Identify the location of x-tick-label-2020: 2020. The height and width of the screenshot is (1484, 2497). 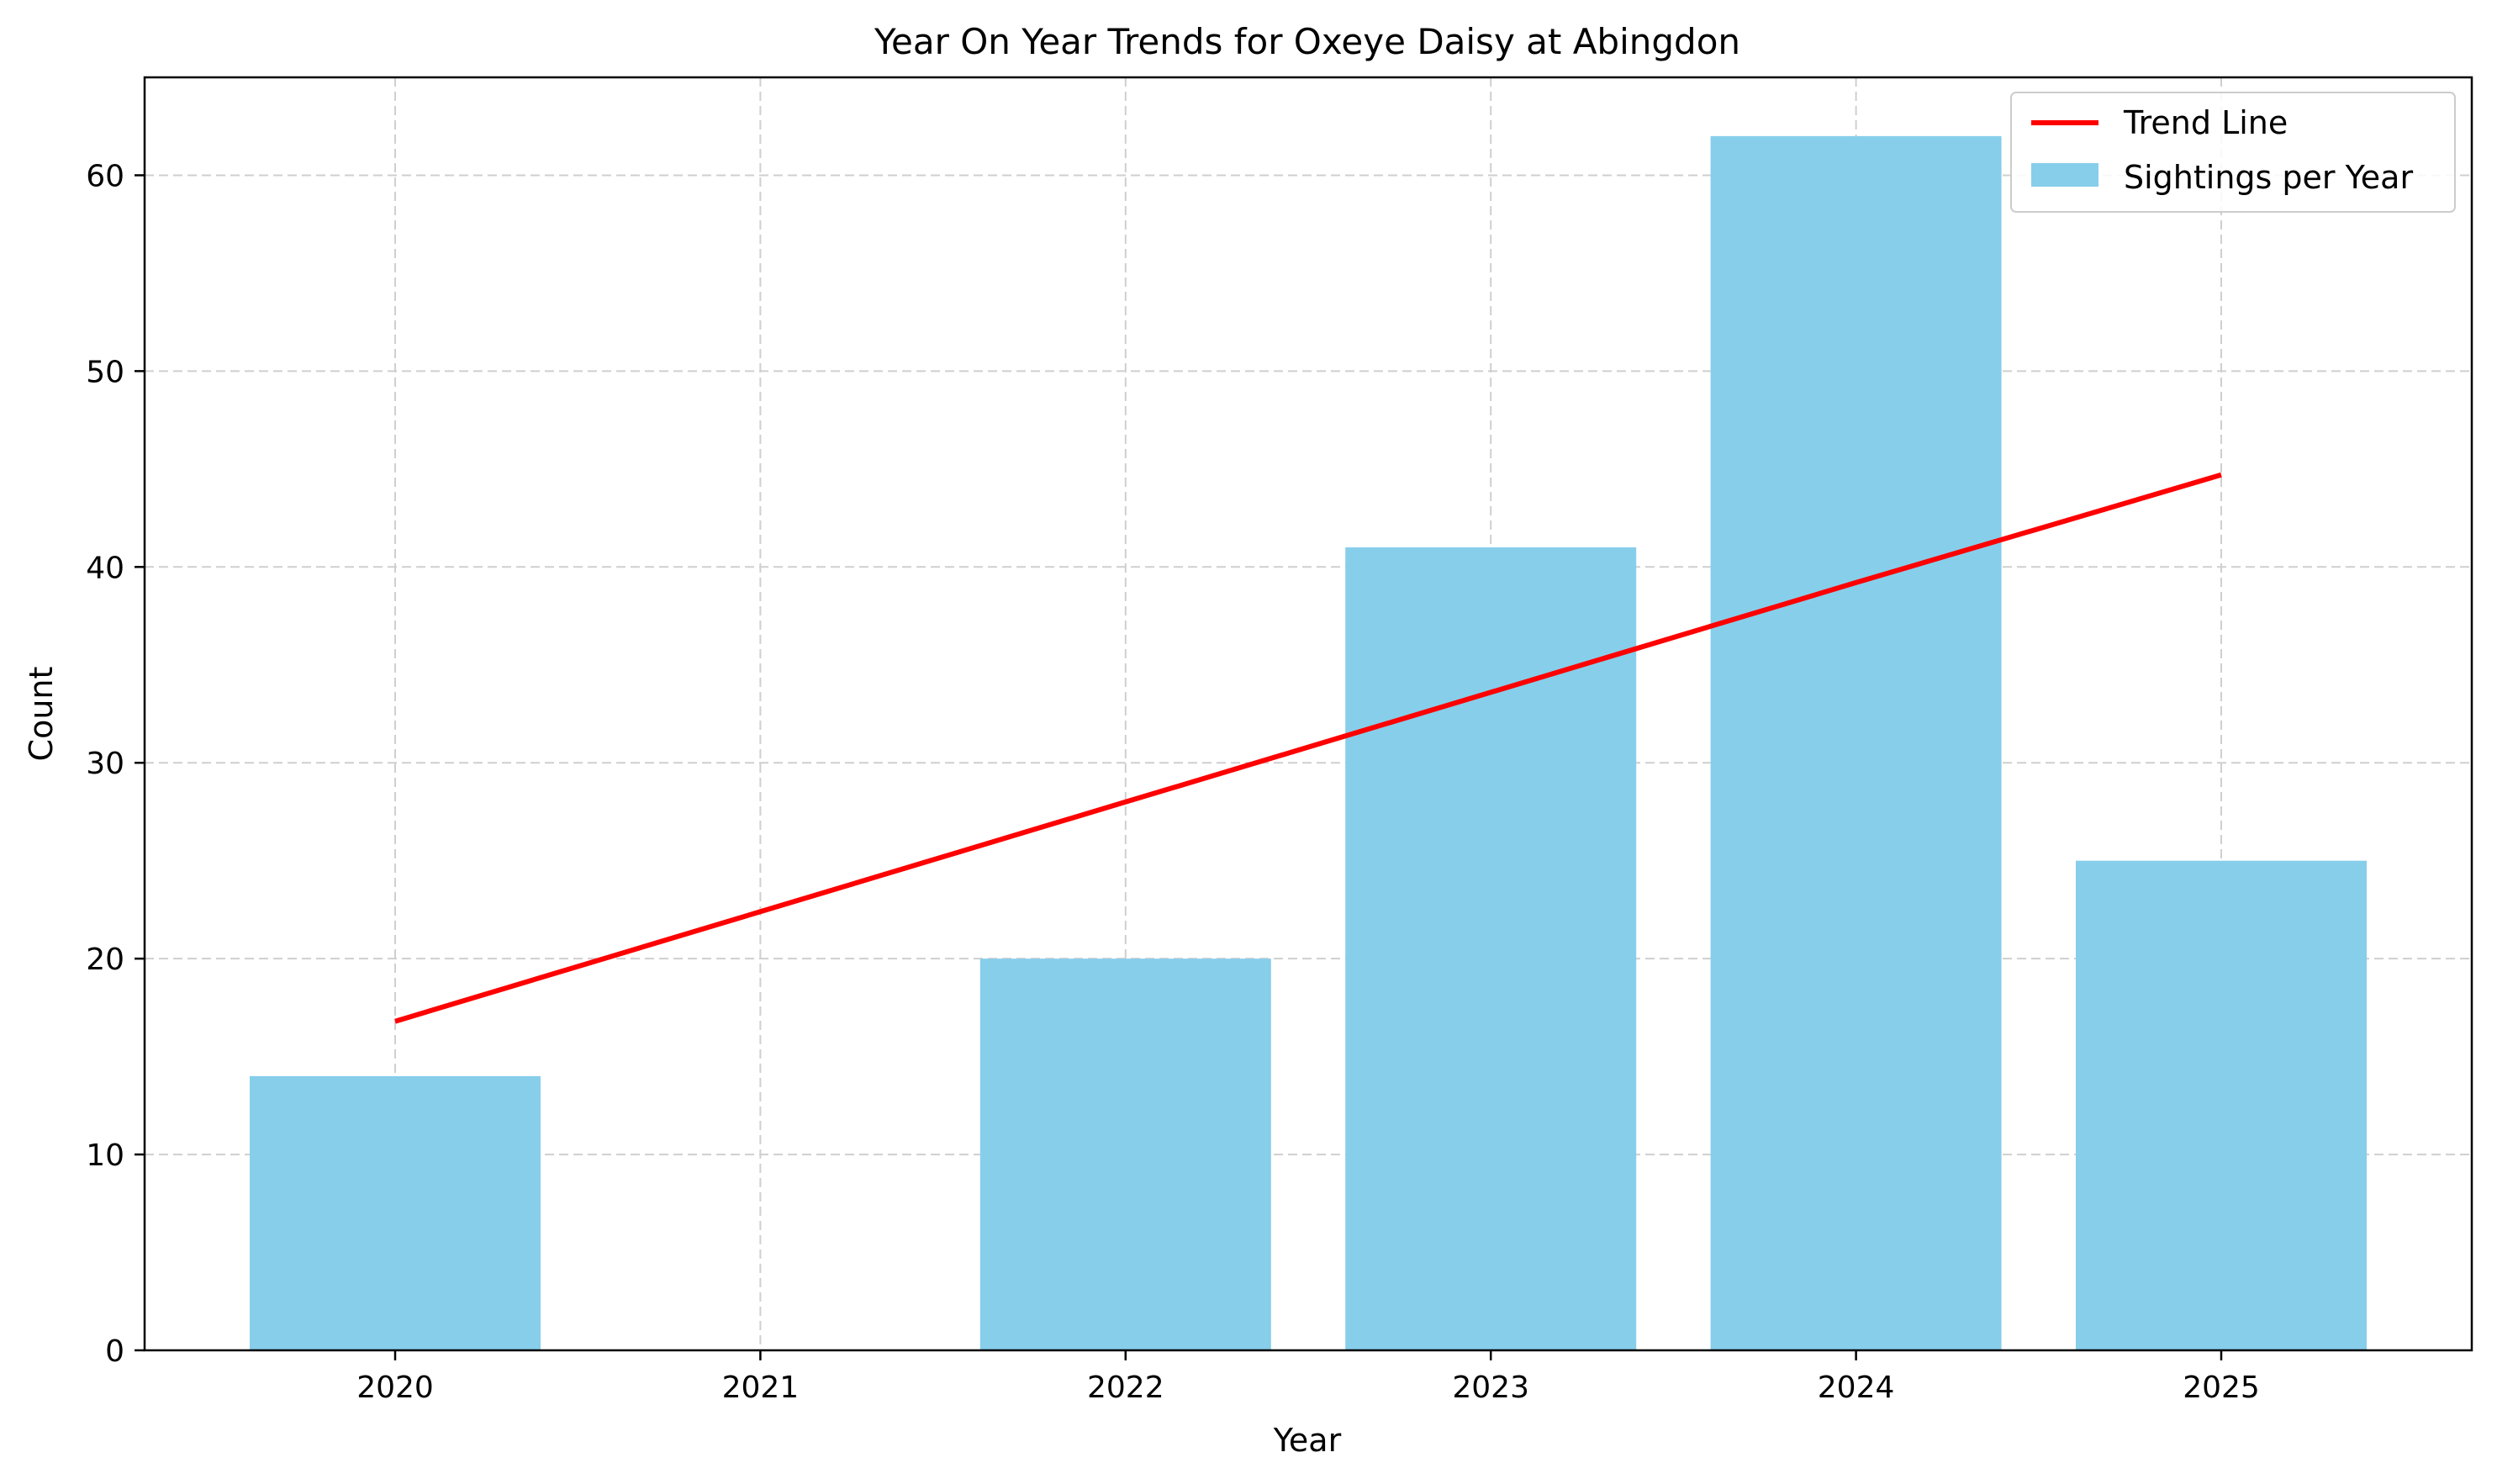
(395, 1387).